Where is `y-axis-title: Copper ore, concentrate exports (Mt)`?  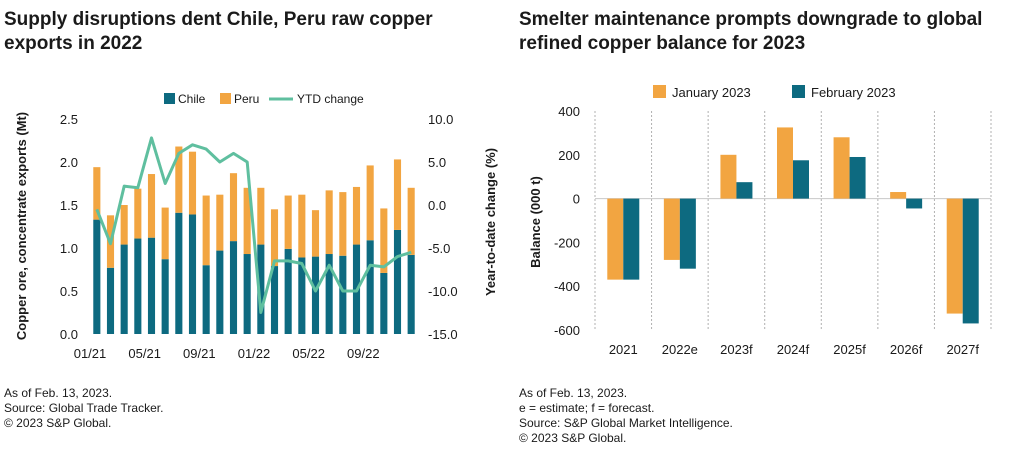
y-axis-title: Copper ore, concentrate exports (Mt) is located at coordinates (21, 226).